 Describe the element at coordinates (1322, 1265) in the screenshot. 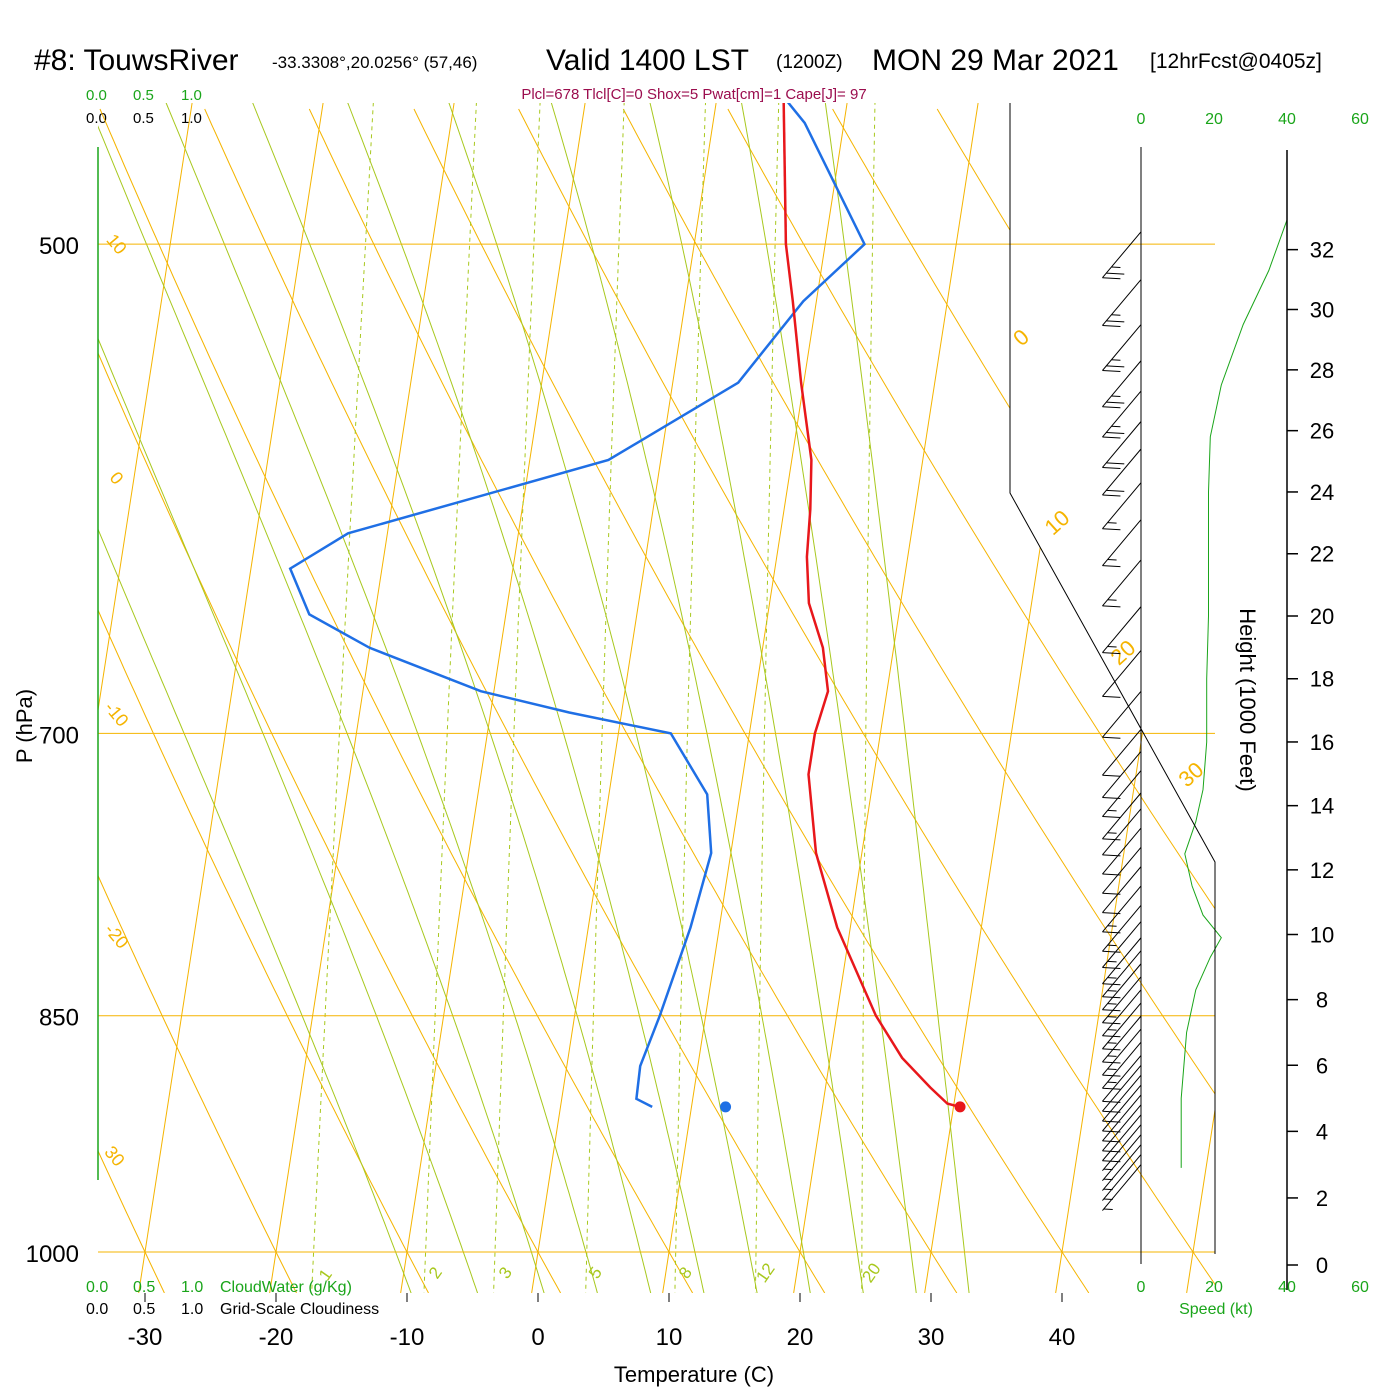

I see `height-tick-label: 0` at that location.